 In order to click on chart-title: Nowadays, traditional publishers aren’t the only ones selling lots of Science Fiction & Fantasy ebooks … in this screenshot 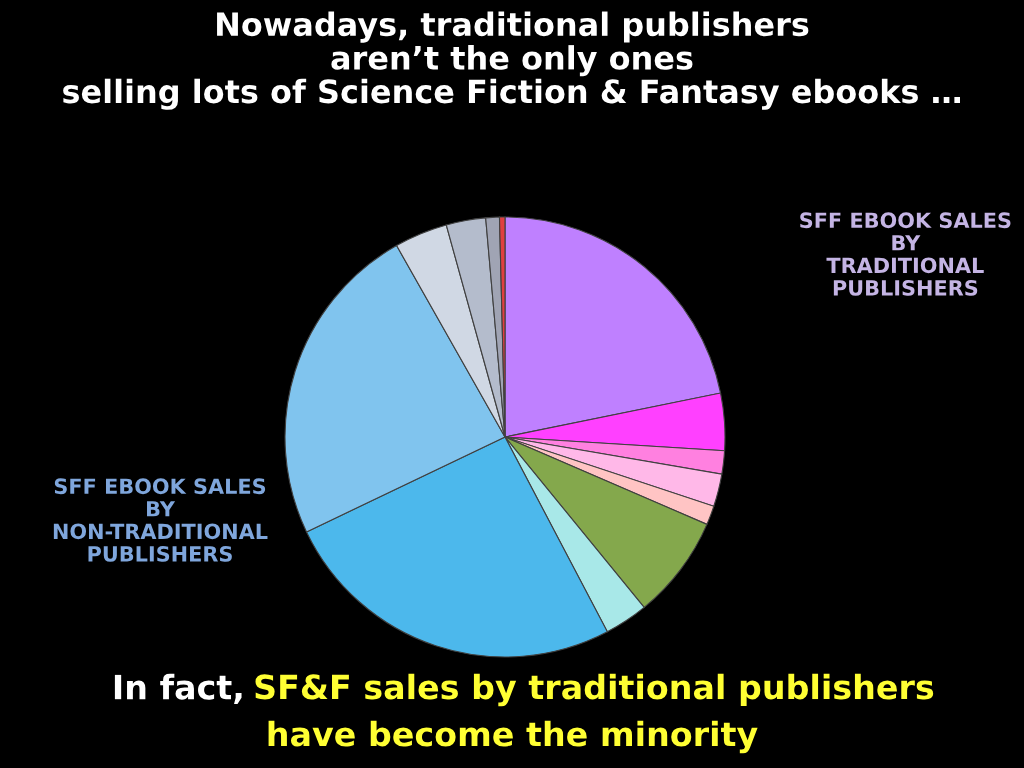, I will do `click(511, 60)`.